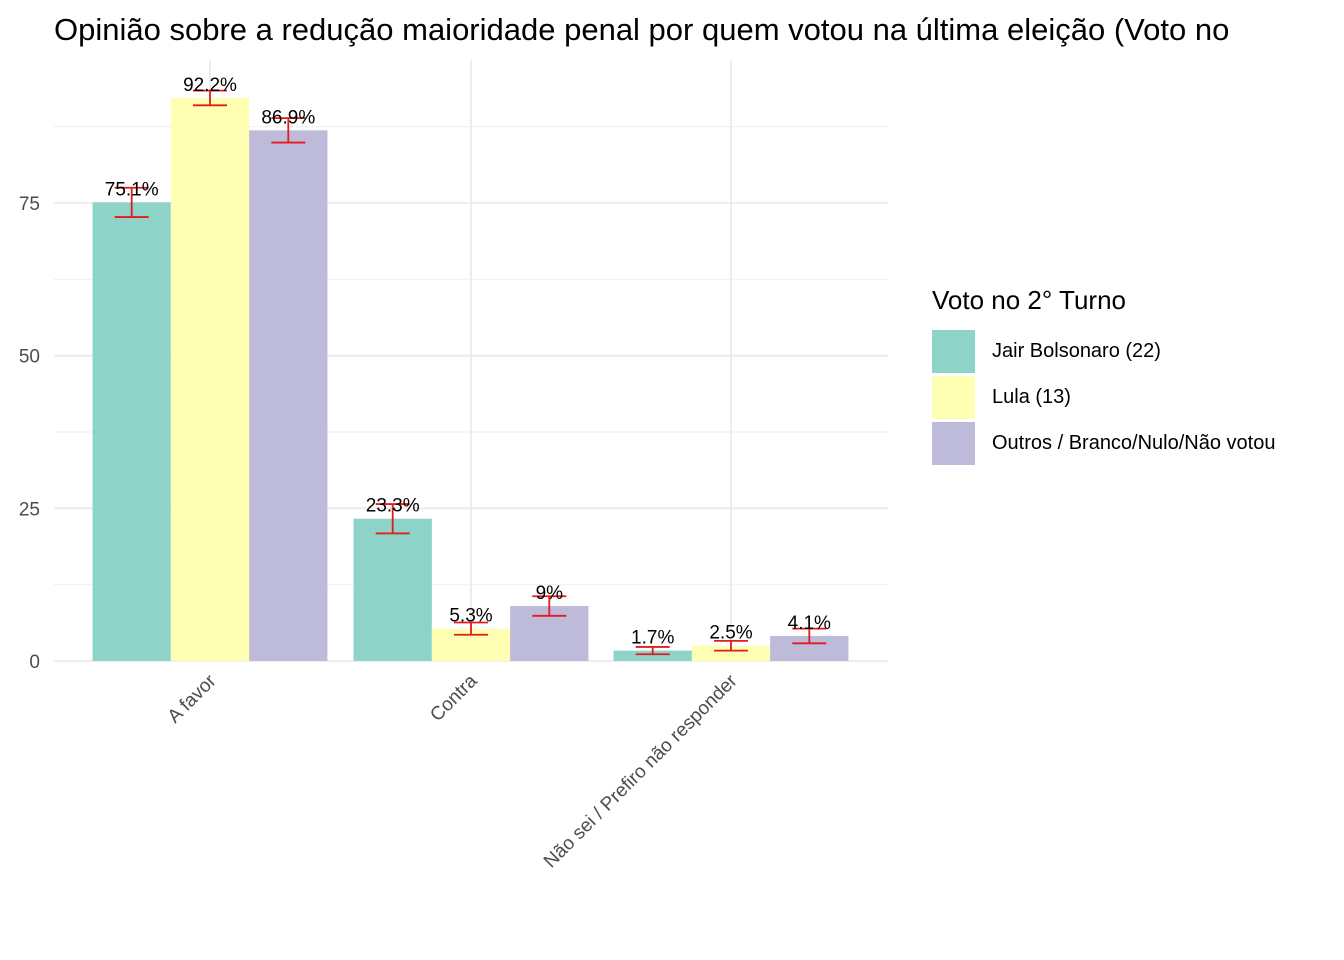 This screenshot has height=960, width=1344. What do you see at coordinates (809, 623) in the screenshot?
I see `data-label: 4.1%` at bounding box center [809, 623].